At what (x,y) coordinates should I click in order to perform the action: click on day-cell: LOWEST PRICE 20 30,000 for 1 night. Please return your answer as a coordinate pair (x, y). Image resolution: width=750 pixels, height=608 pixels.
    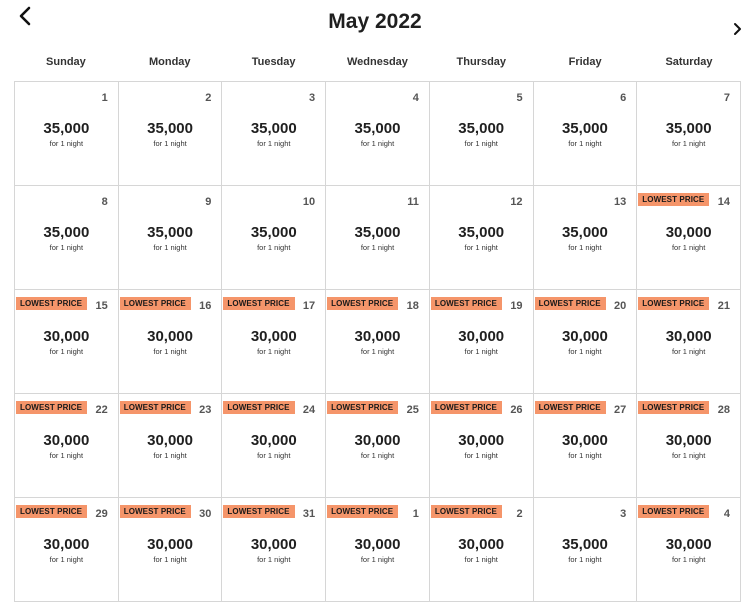
    Looking at the image, I should click on (585, 342).